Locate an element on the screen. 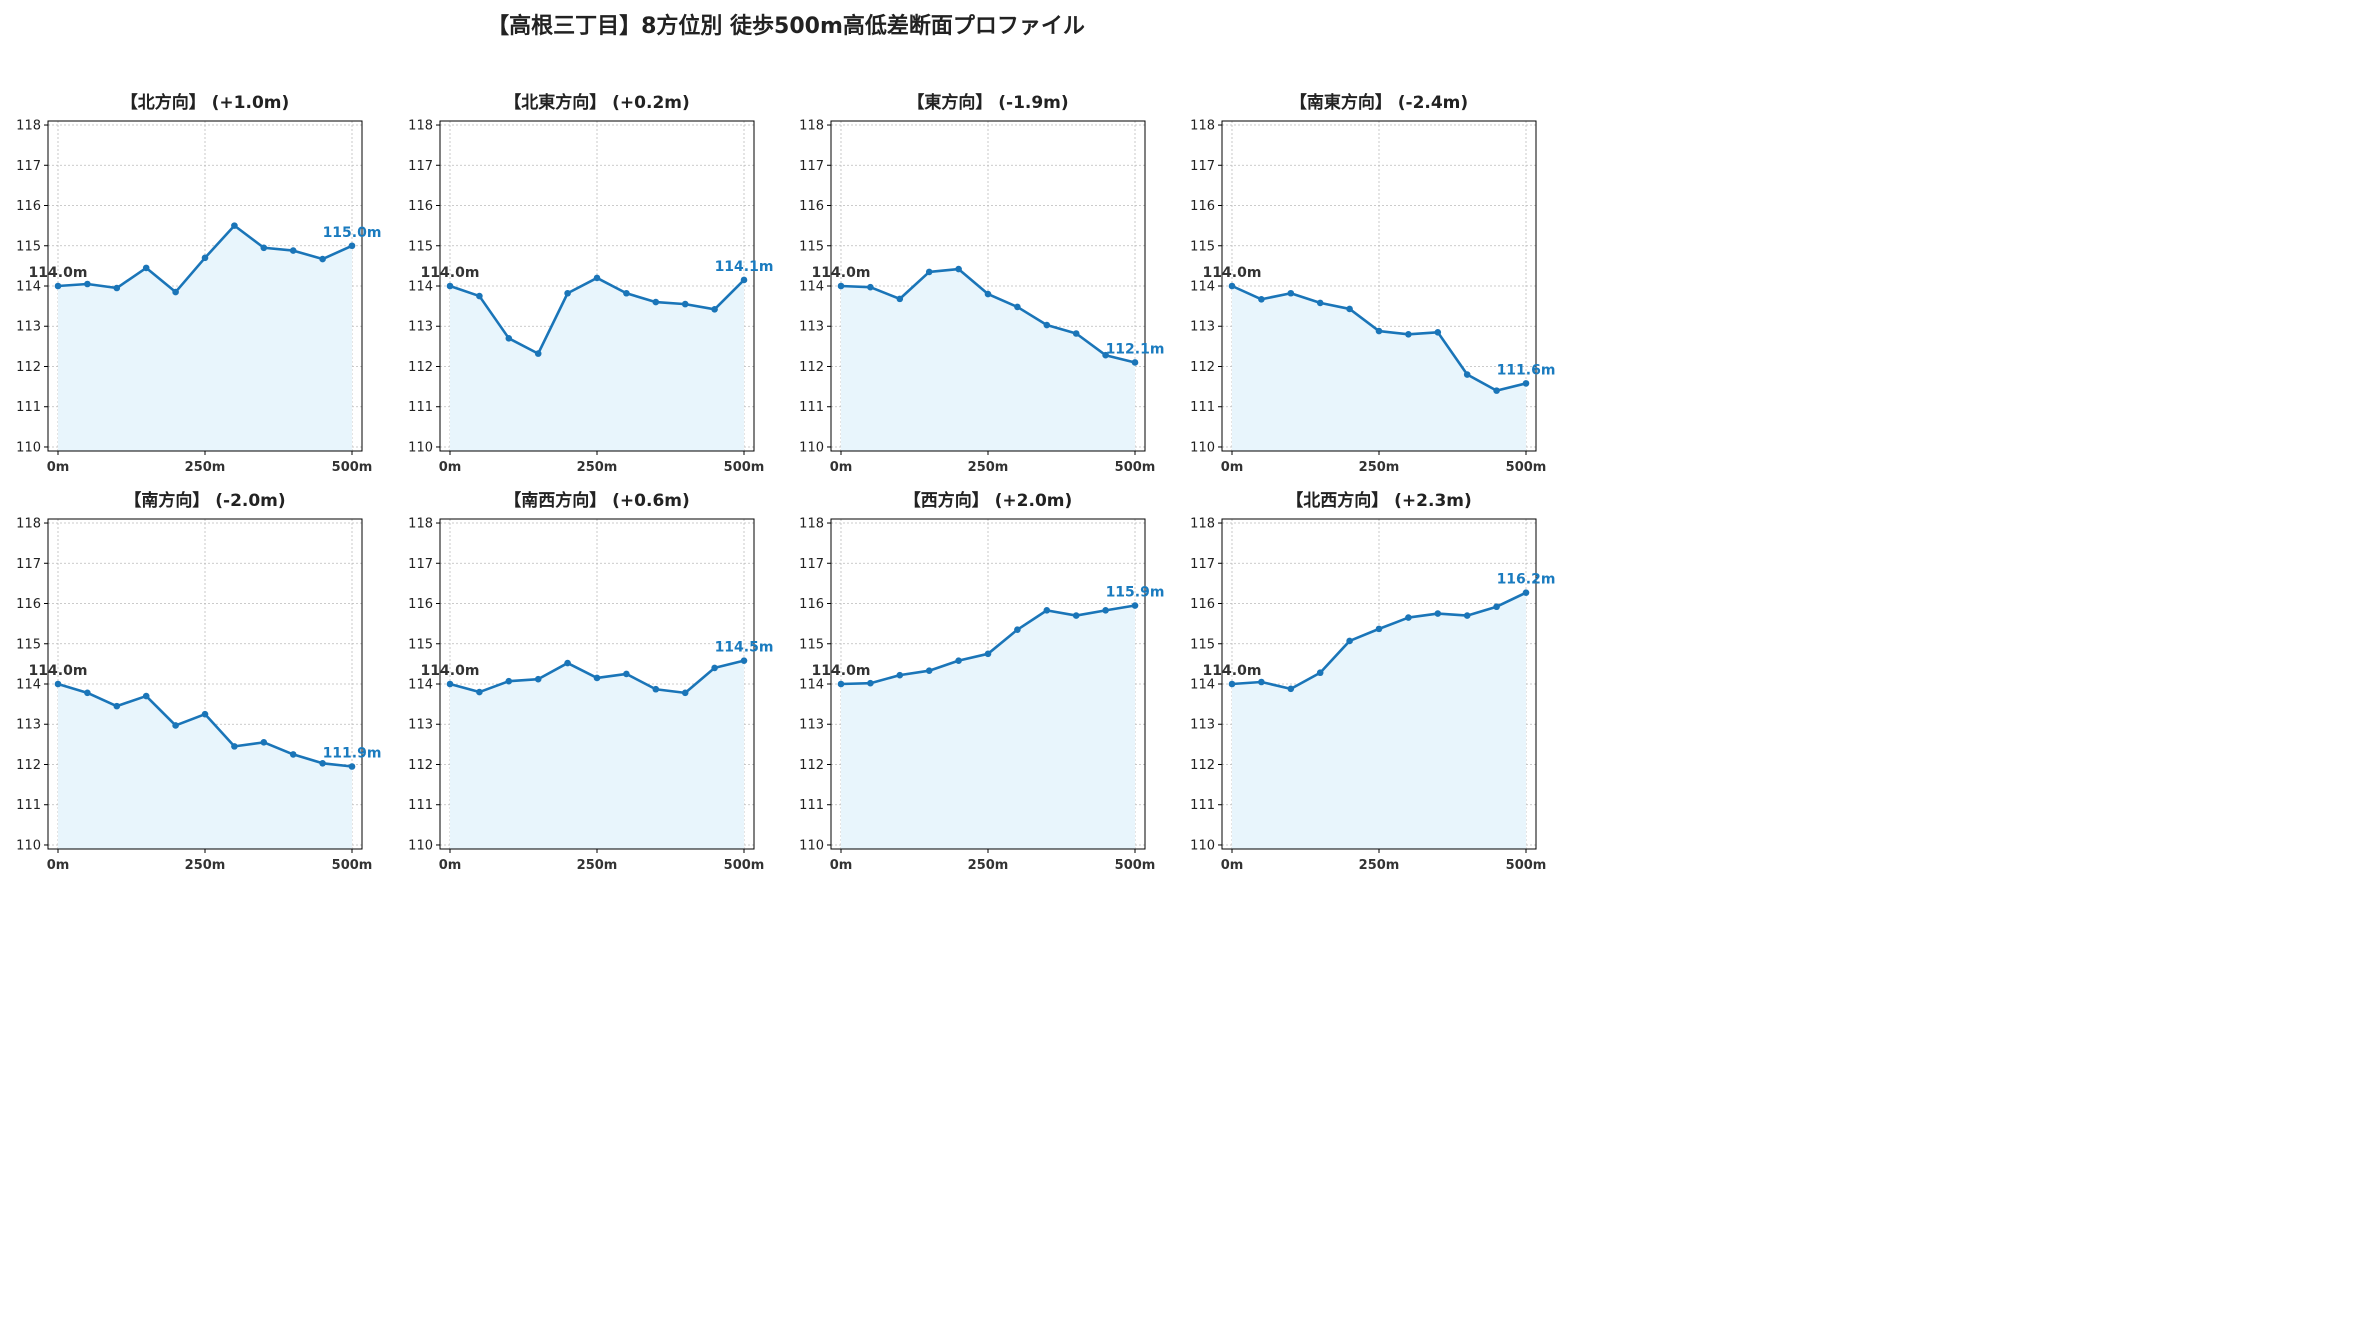 The image size is (2380, 1340). chart-main-title: 【高根三丁目】8方位別 徒歩500m高低差断面プロファイル is located at coordinates (786, 26).